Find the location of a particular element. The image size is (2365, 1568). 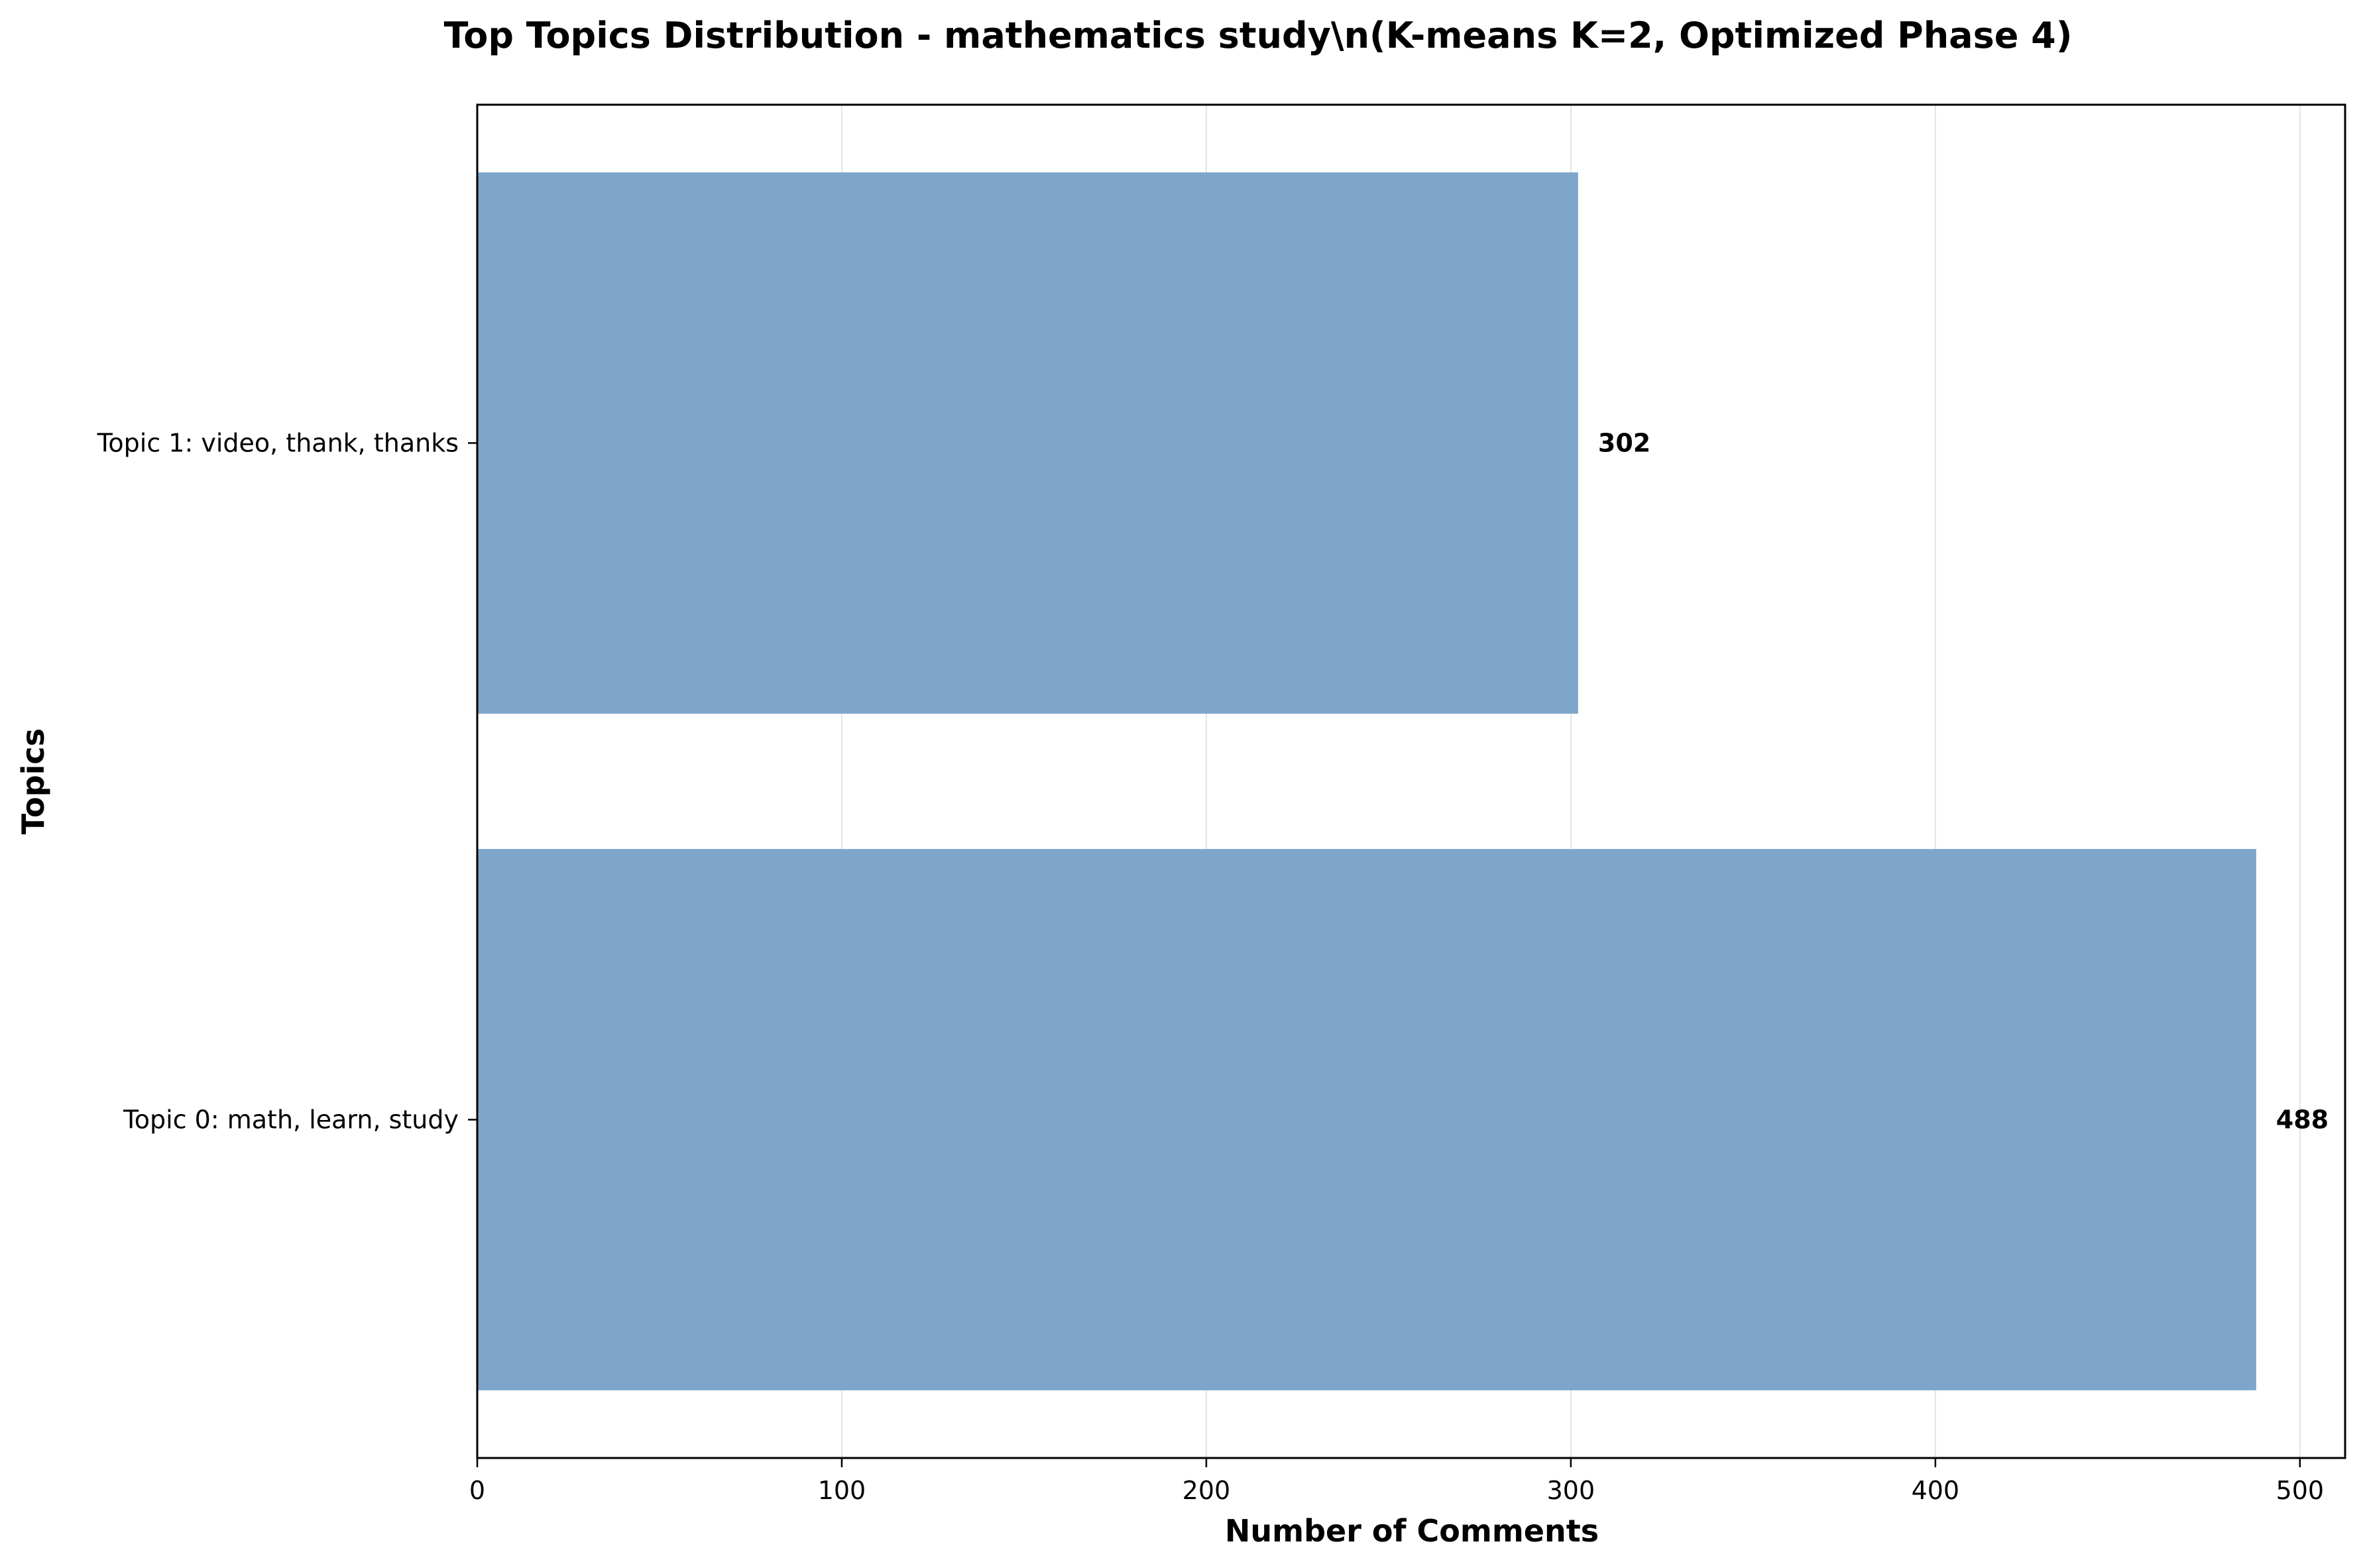

data-labels: 488 302 is located at coordinates (1963, 782).